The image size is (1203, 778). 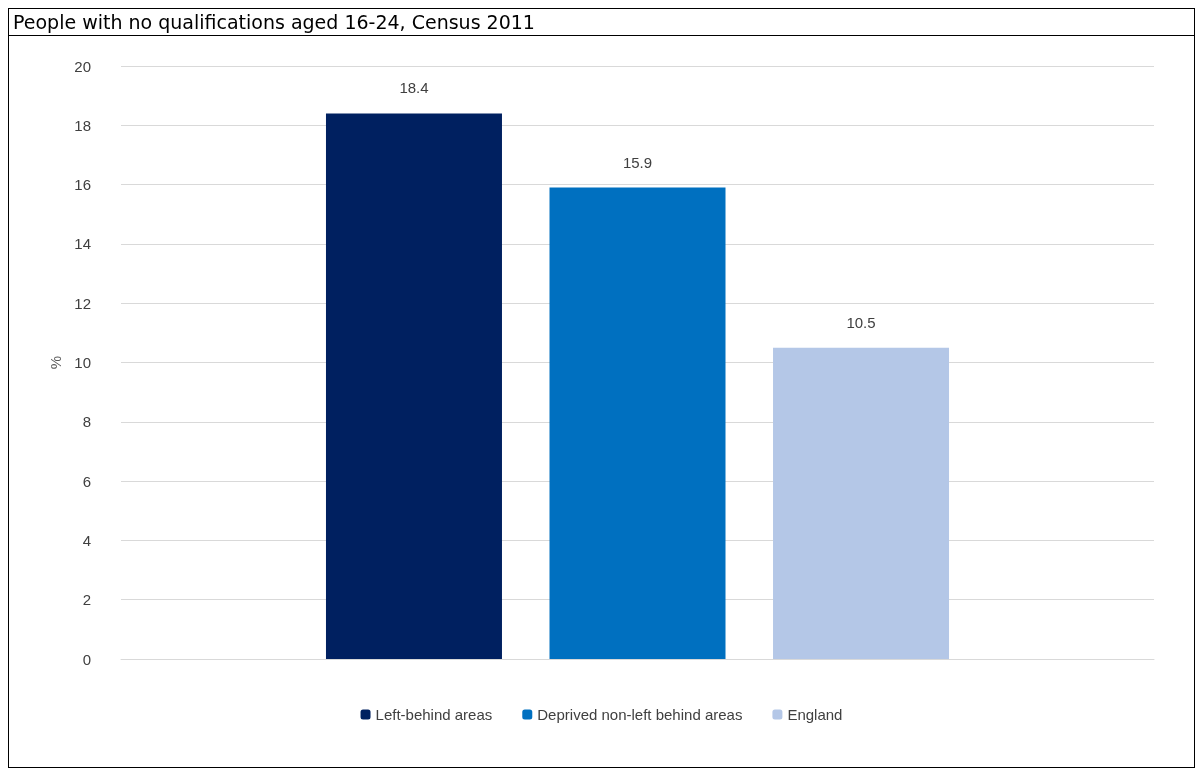 I want to click on chart-title: People with no qualifications aged 16-24, Census 2011, so click(x=601, y=22).